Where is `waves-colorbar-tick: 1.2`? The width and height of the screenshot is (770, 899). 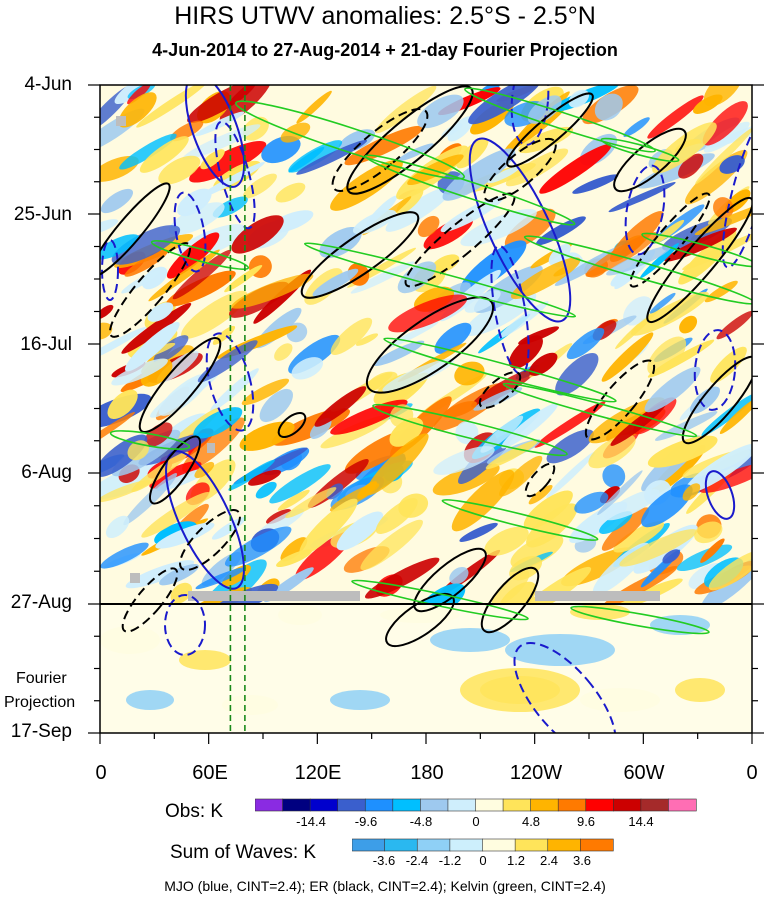
waves-colorbar-tick: 1.2 is located at coordinates (516, 860).